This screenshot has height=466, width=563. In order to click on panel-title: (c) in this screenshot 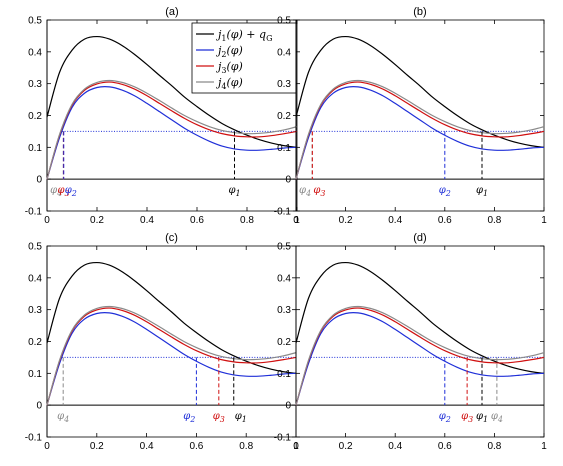, I will do `click(171, 238)`.